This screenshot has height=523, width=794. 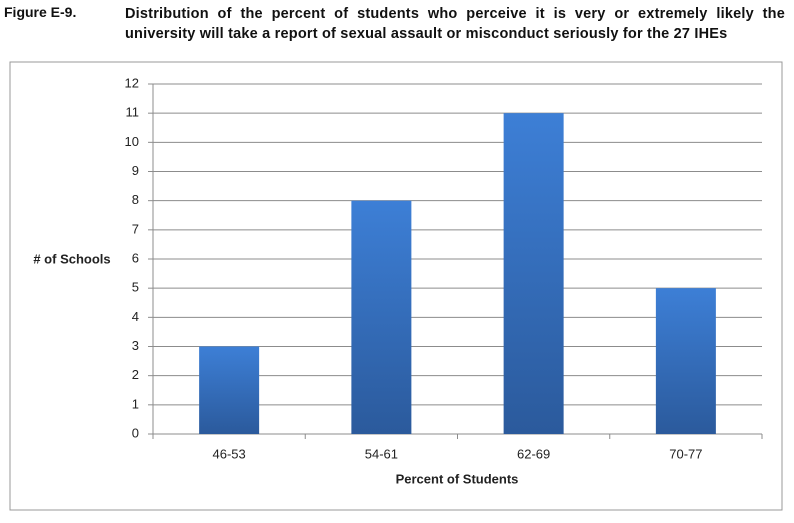 What do you see at coordinates (135, 316) in the screenshot?
I see `y-tick-label: 4` at bounding box center [135, 316].